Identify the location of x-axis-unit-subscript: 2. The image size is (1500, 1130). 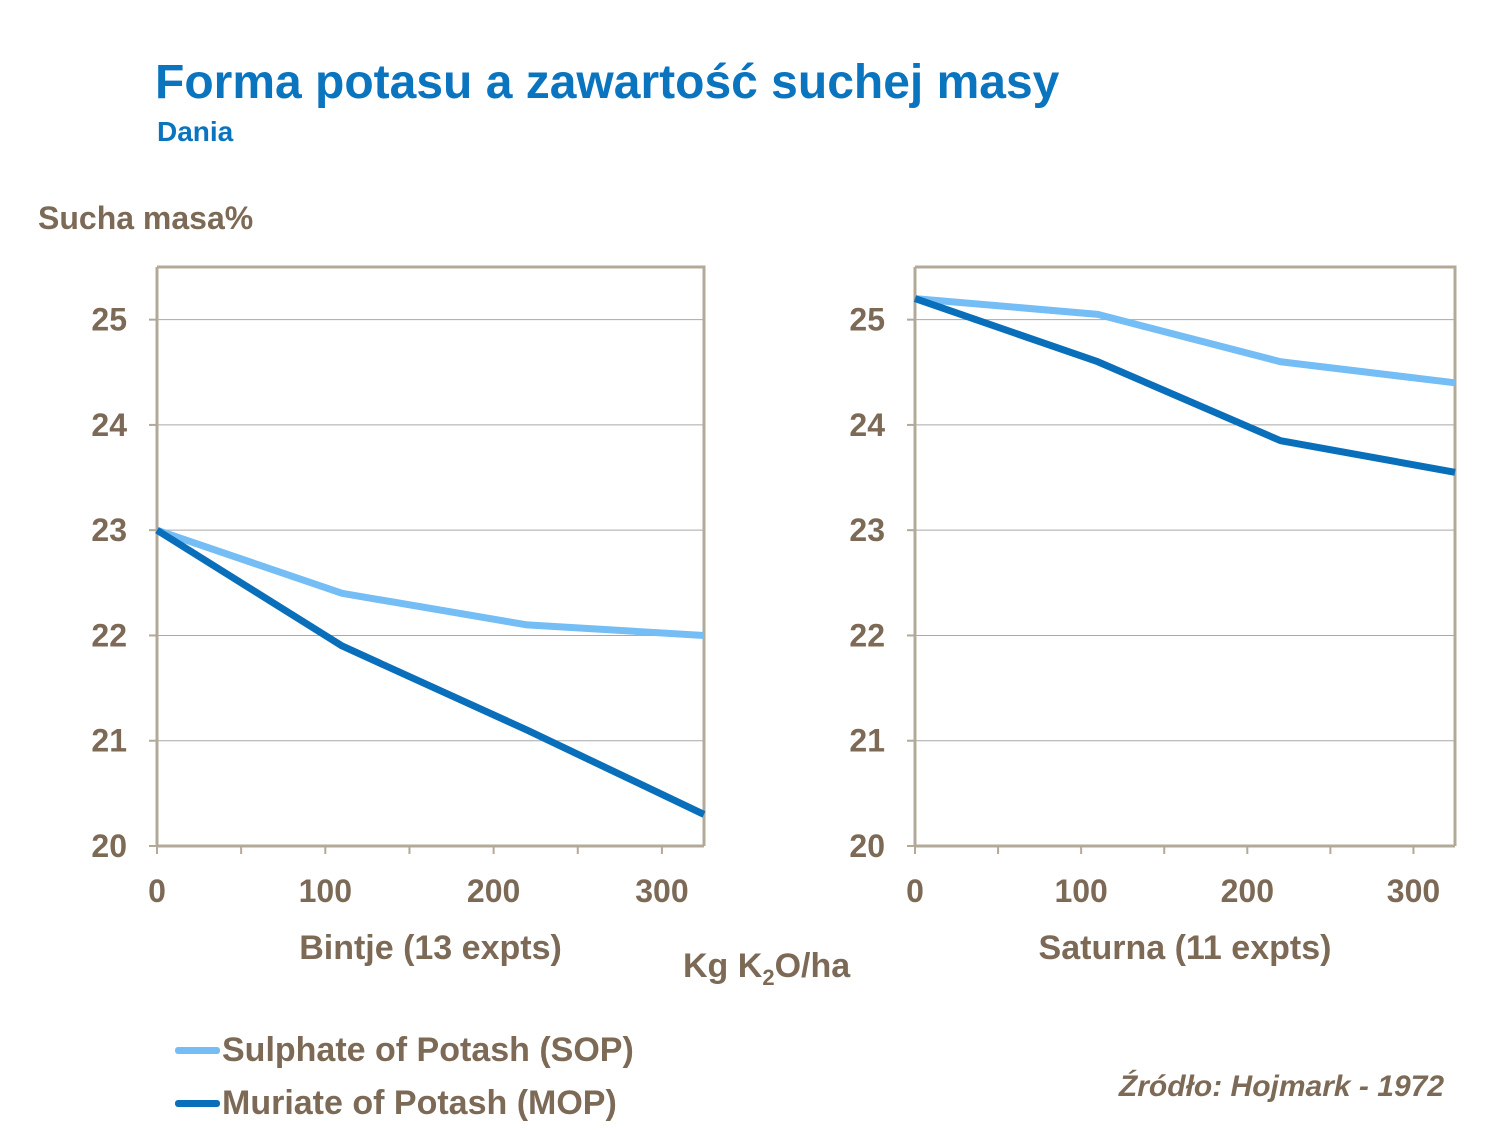
(768, 977).